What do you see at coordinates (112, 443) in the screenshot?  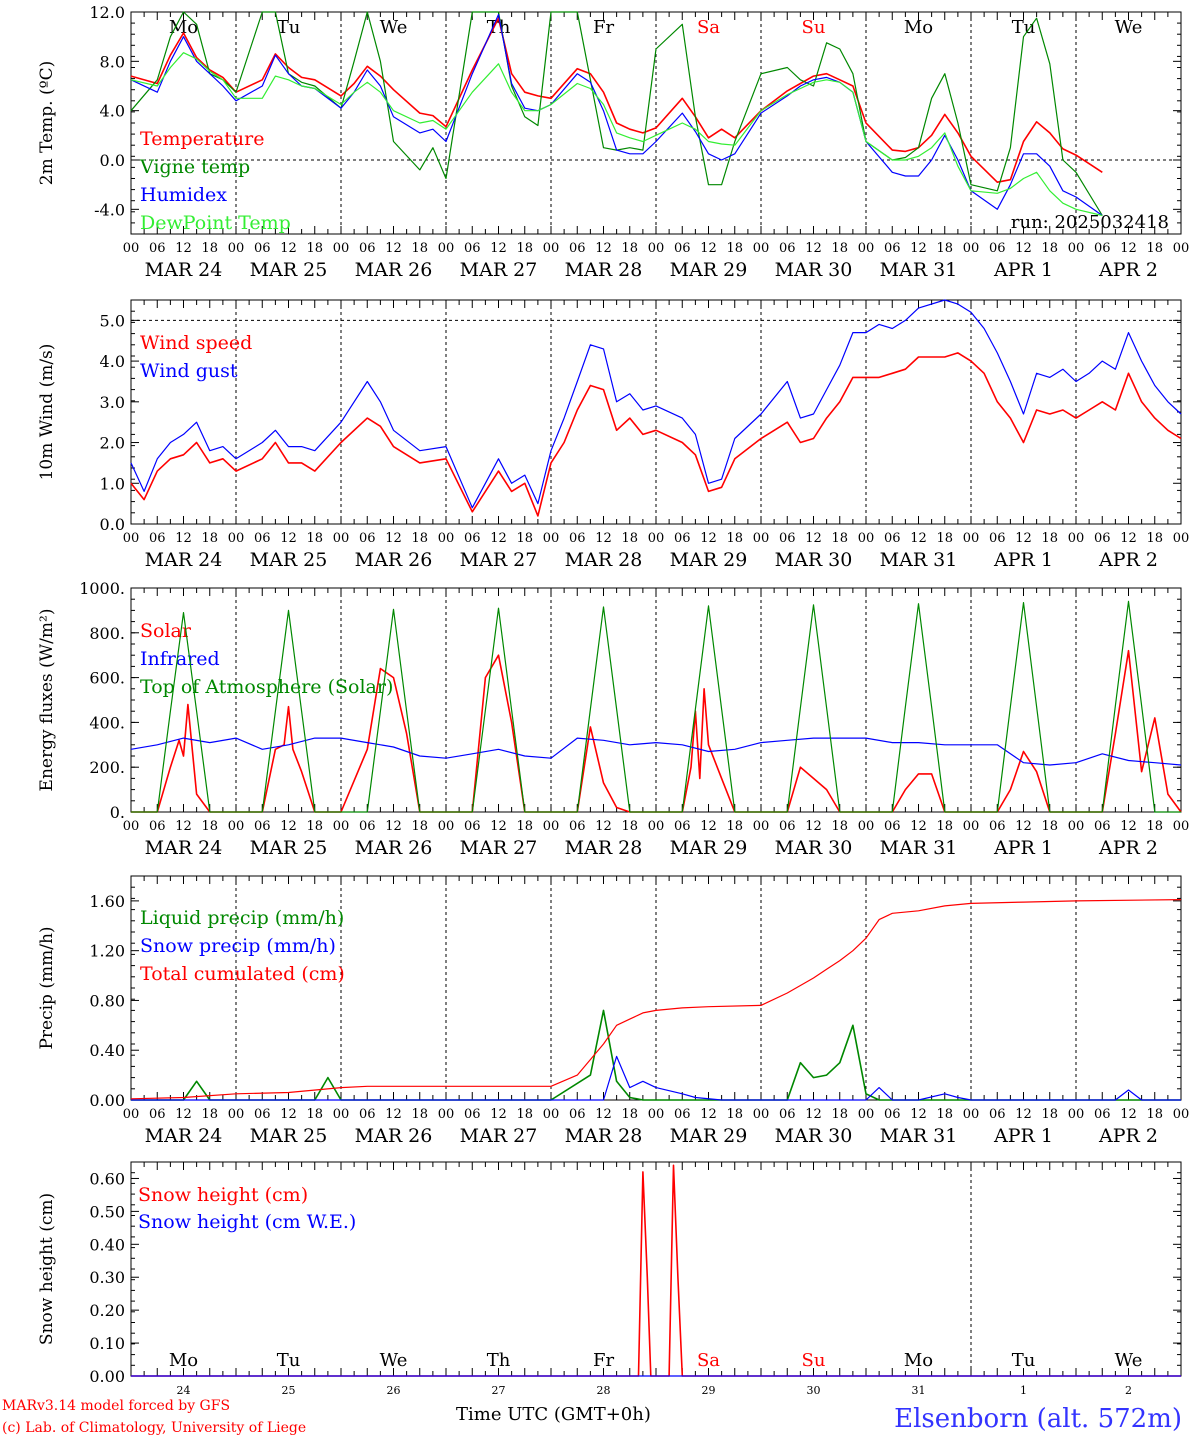 I see `y-tick-label: 2.0` at bounding box center [112, 443].